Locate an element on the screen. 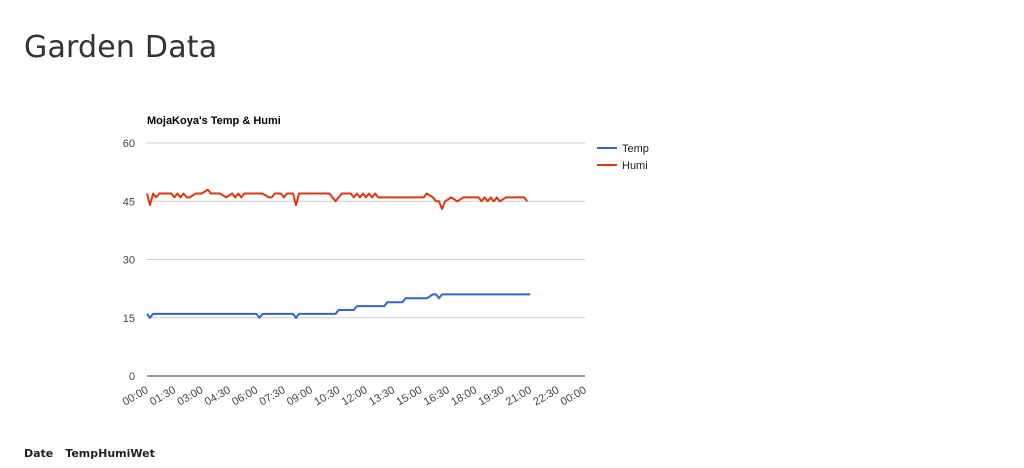 The width and height of the screenshot is (1024, 468). x-tick-label: 15:00 is located at coordinates (409, 396).